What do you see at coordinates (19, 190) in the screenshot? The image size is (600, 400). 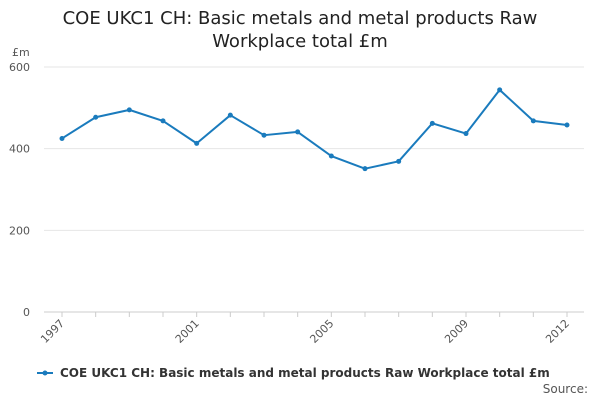 I see `y-axis-ticks: 0 200 400 600` at bounding box center [19, 190].